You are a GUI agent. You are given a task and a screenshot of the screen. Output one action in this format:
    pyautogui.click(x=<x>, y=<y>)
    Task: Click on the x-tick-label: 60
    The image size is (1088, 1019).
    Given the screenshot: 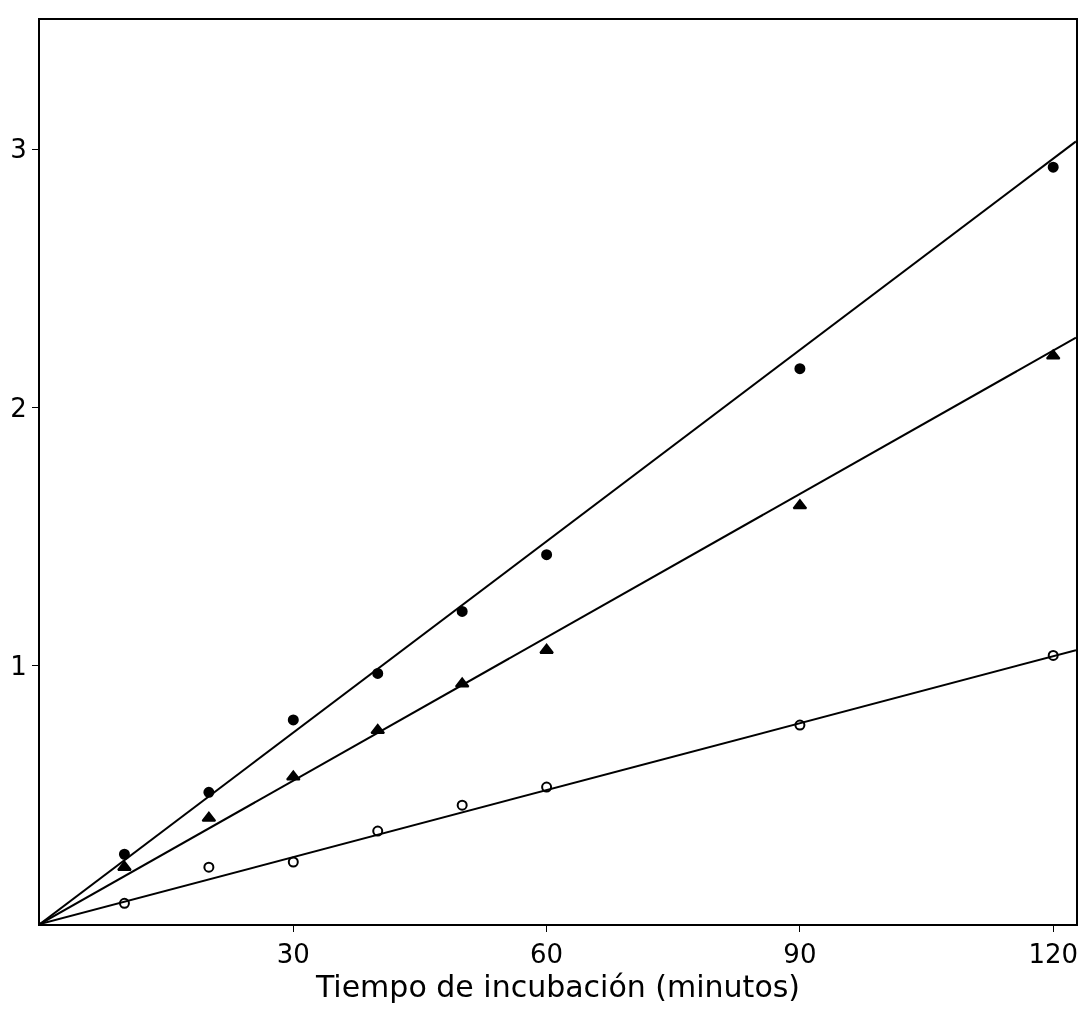 What is the action you would take?
    pyautogui.click(x=547, y=954)
    